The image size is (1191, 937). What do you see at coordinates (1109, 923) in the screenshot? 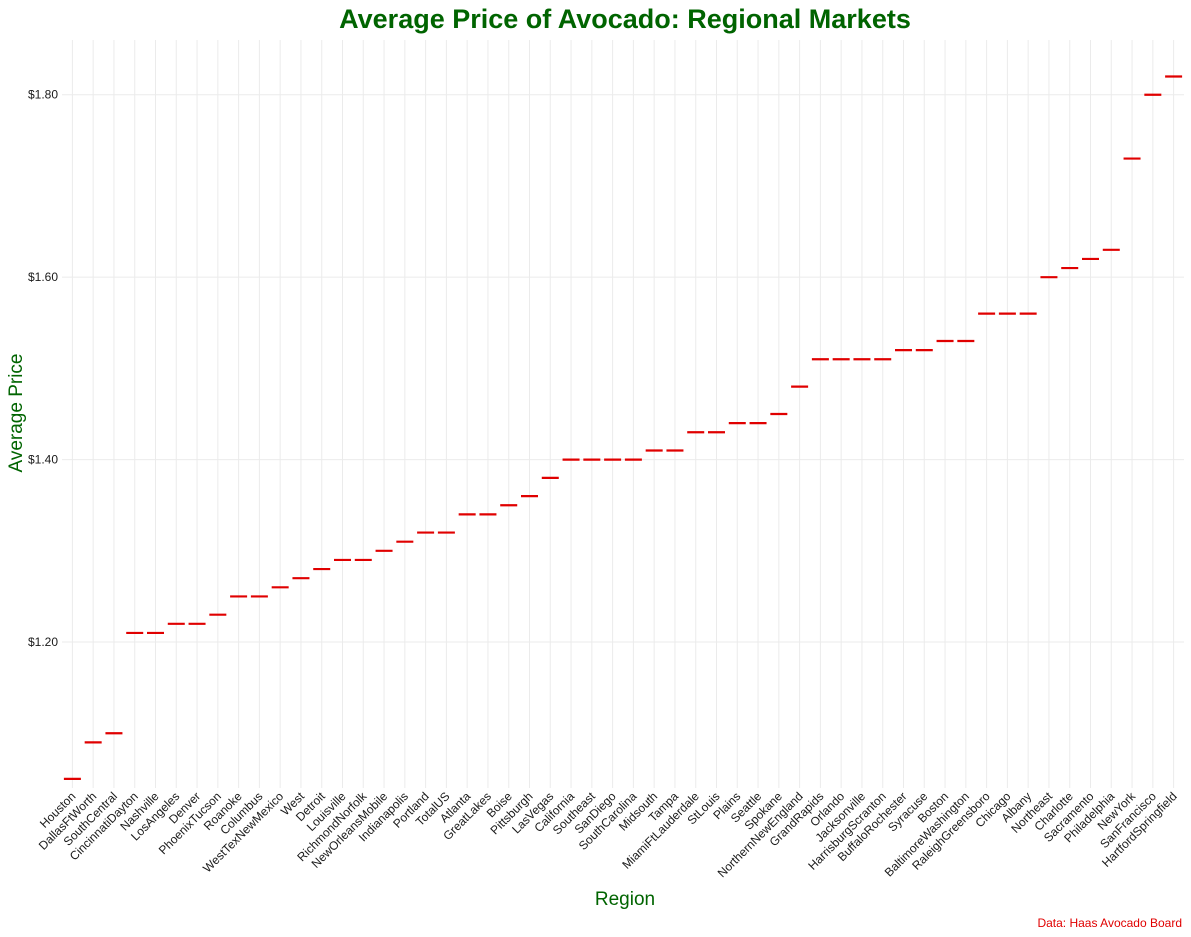
I see `caption: Data: Haas Avocado Board` at bounding box center [1109, 923].